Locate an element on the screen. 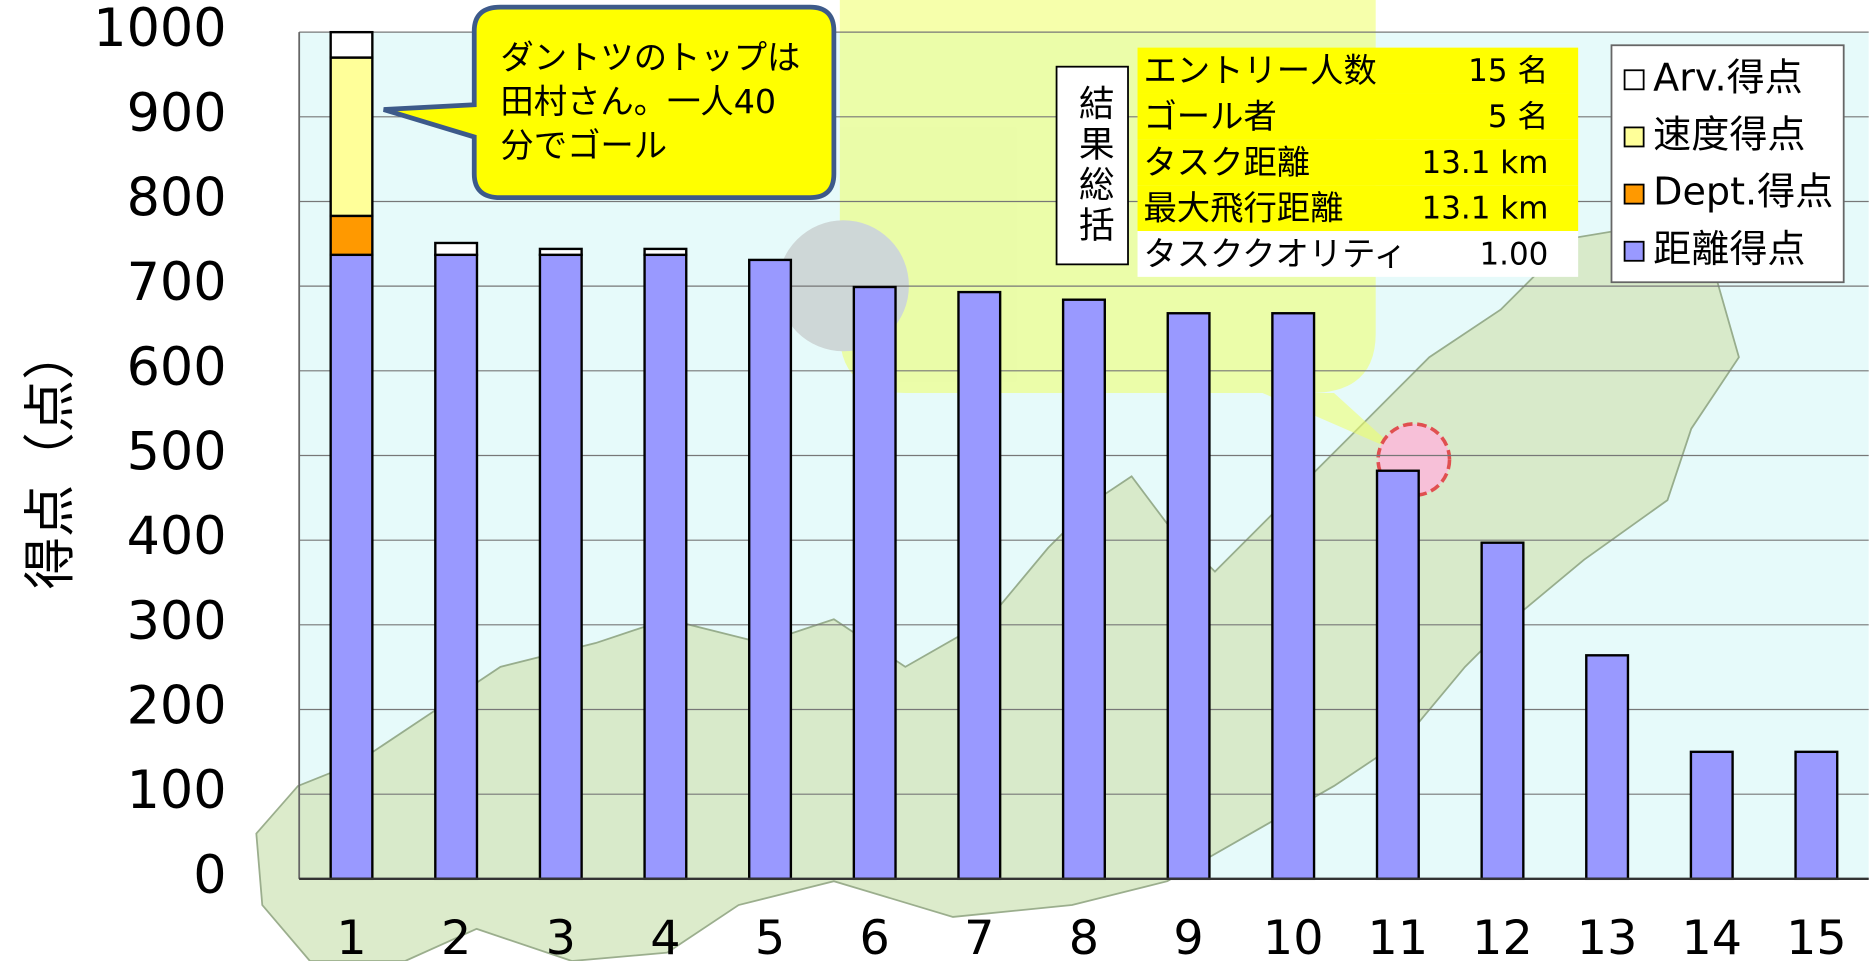  callout-text: ダントツのトップは is located at coordinates (650, 57).